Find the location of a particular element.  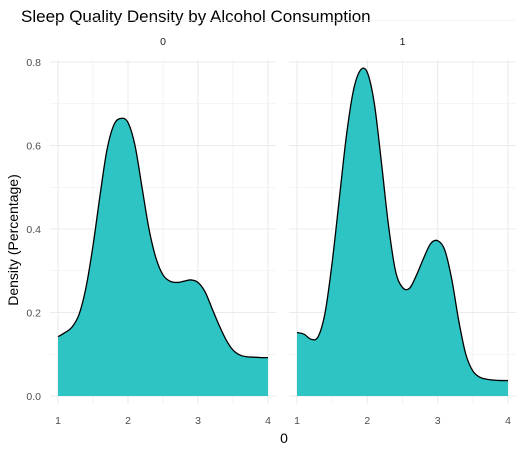

facet-strip-label: 0 is located at coordinates (163, 42).